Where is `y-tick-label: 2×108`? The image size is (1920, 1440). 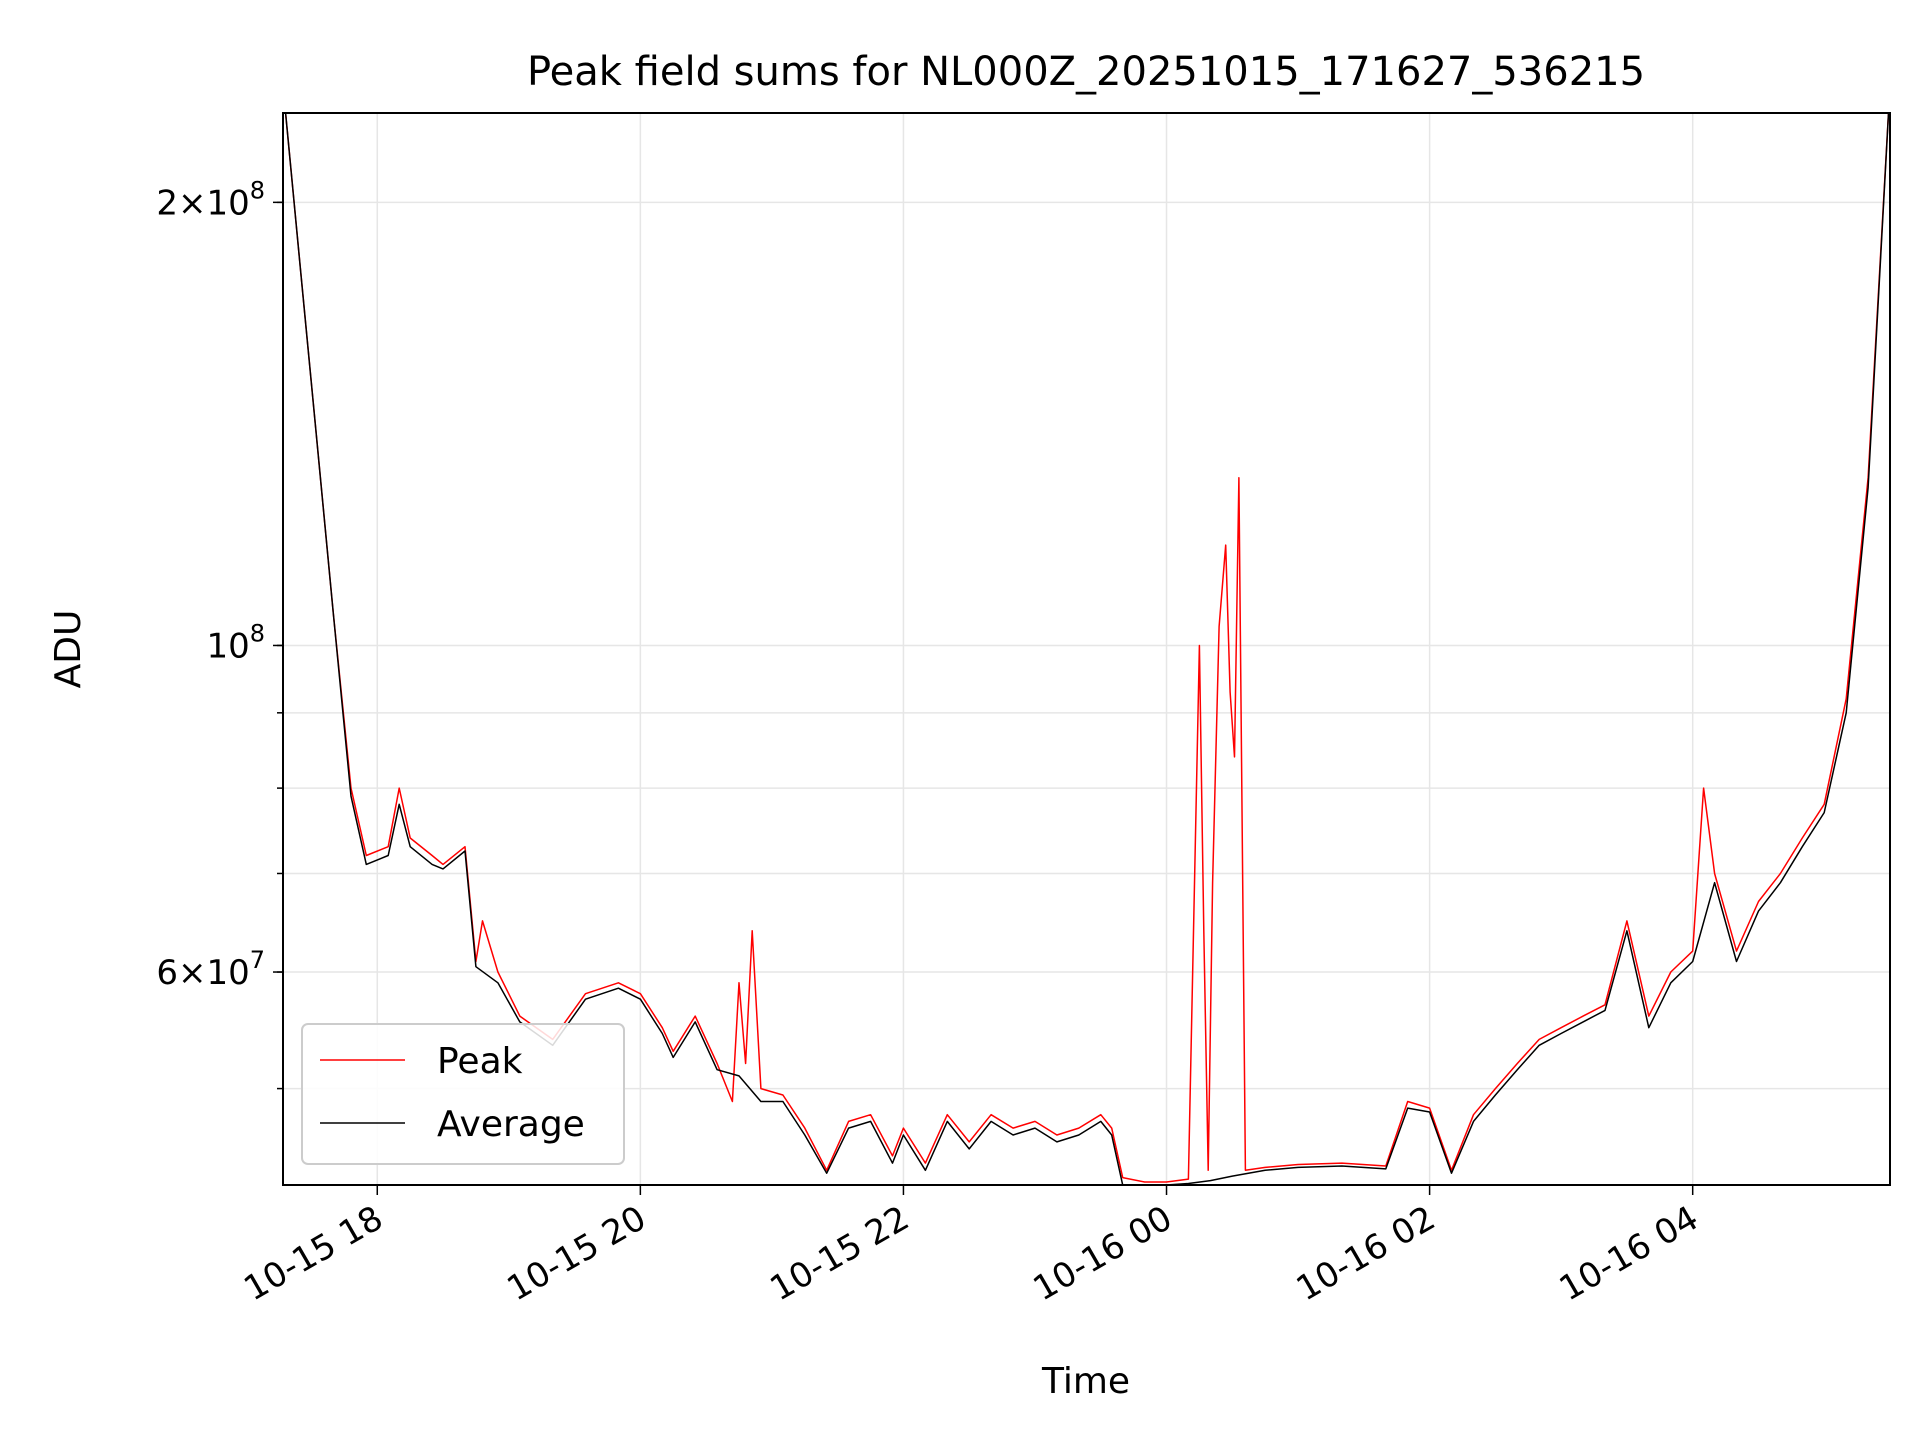
y-tick-label: 2×108 is located at coordinates (210, 199).